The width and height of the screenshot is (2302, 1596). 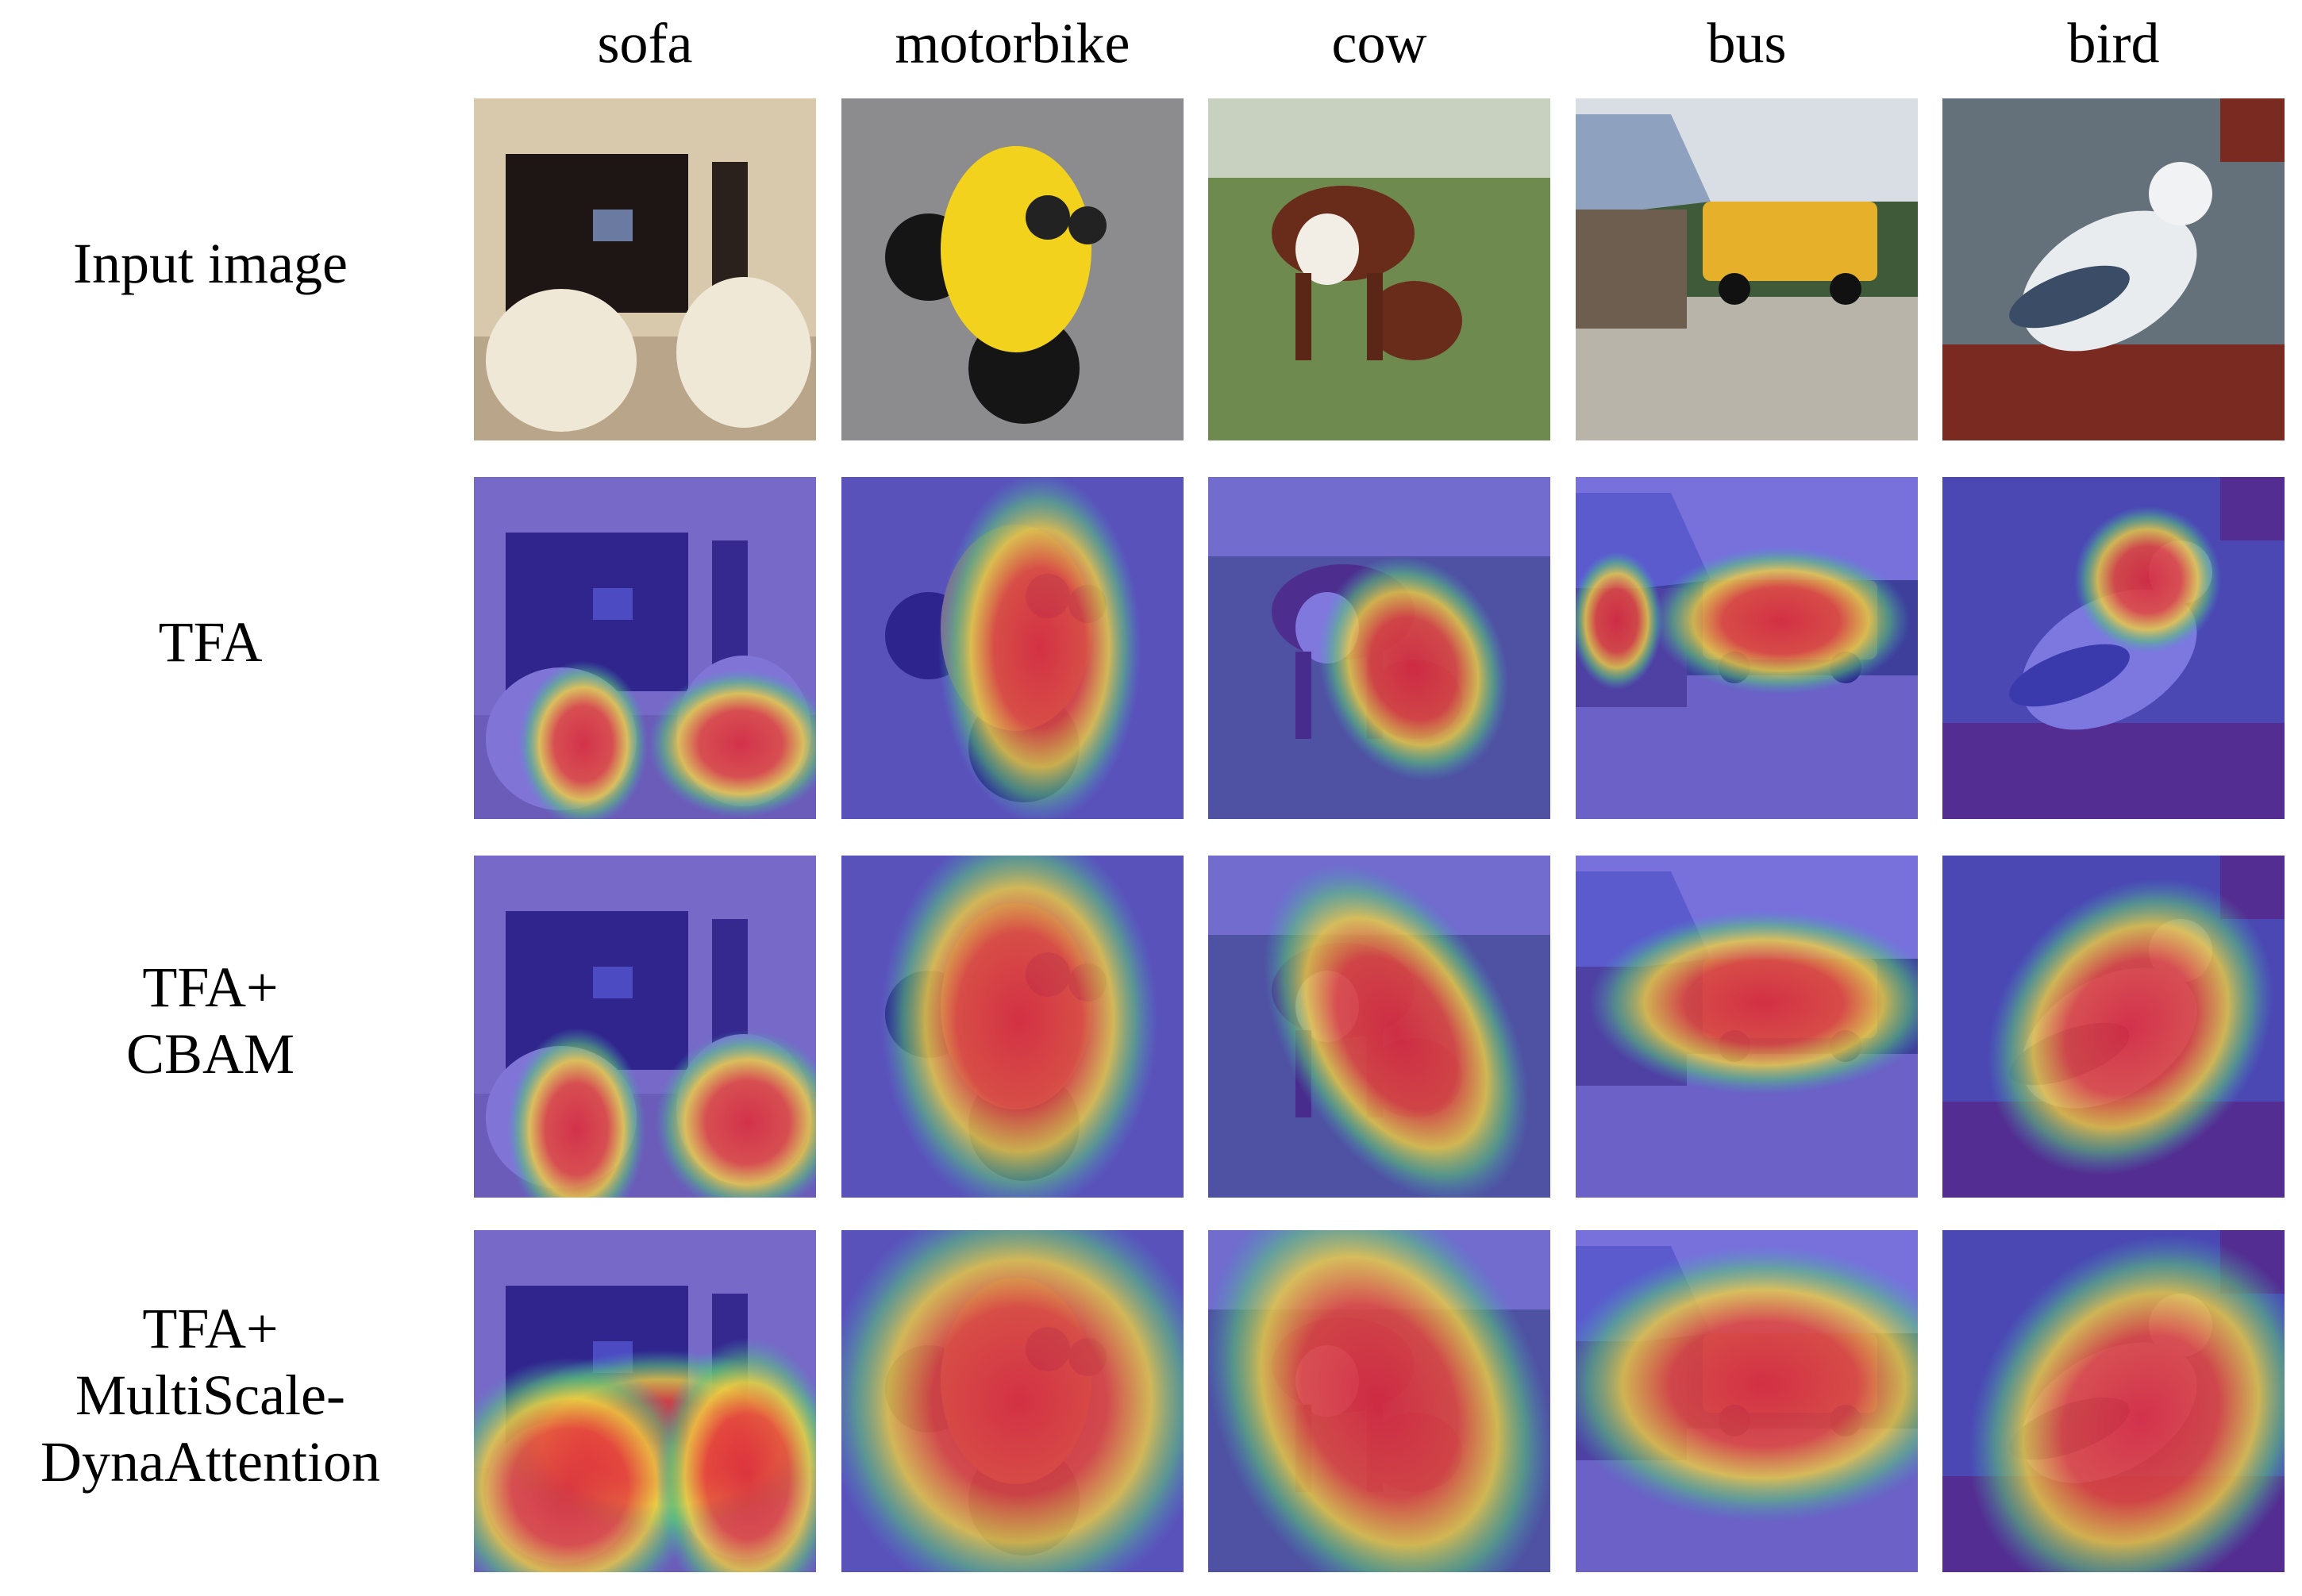 What do you see at coordinates (646, 43) in the screenshot?
I see `column-header: sofa` at bounding box center [646, 43].